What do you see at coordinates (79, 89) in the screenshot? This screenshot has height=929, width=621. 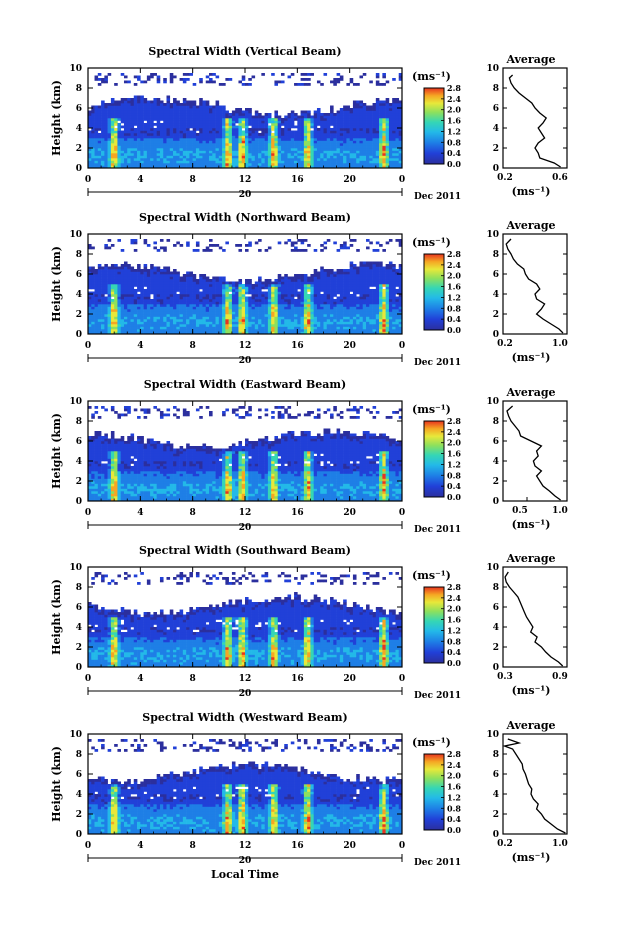 I see `y-tick-label: 8` at bounding box center [79, 89].